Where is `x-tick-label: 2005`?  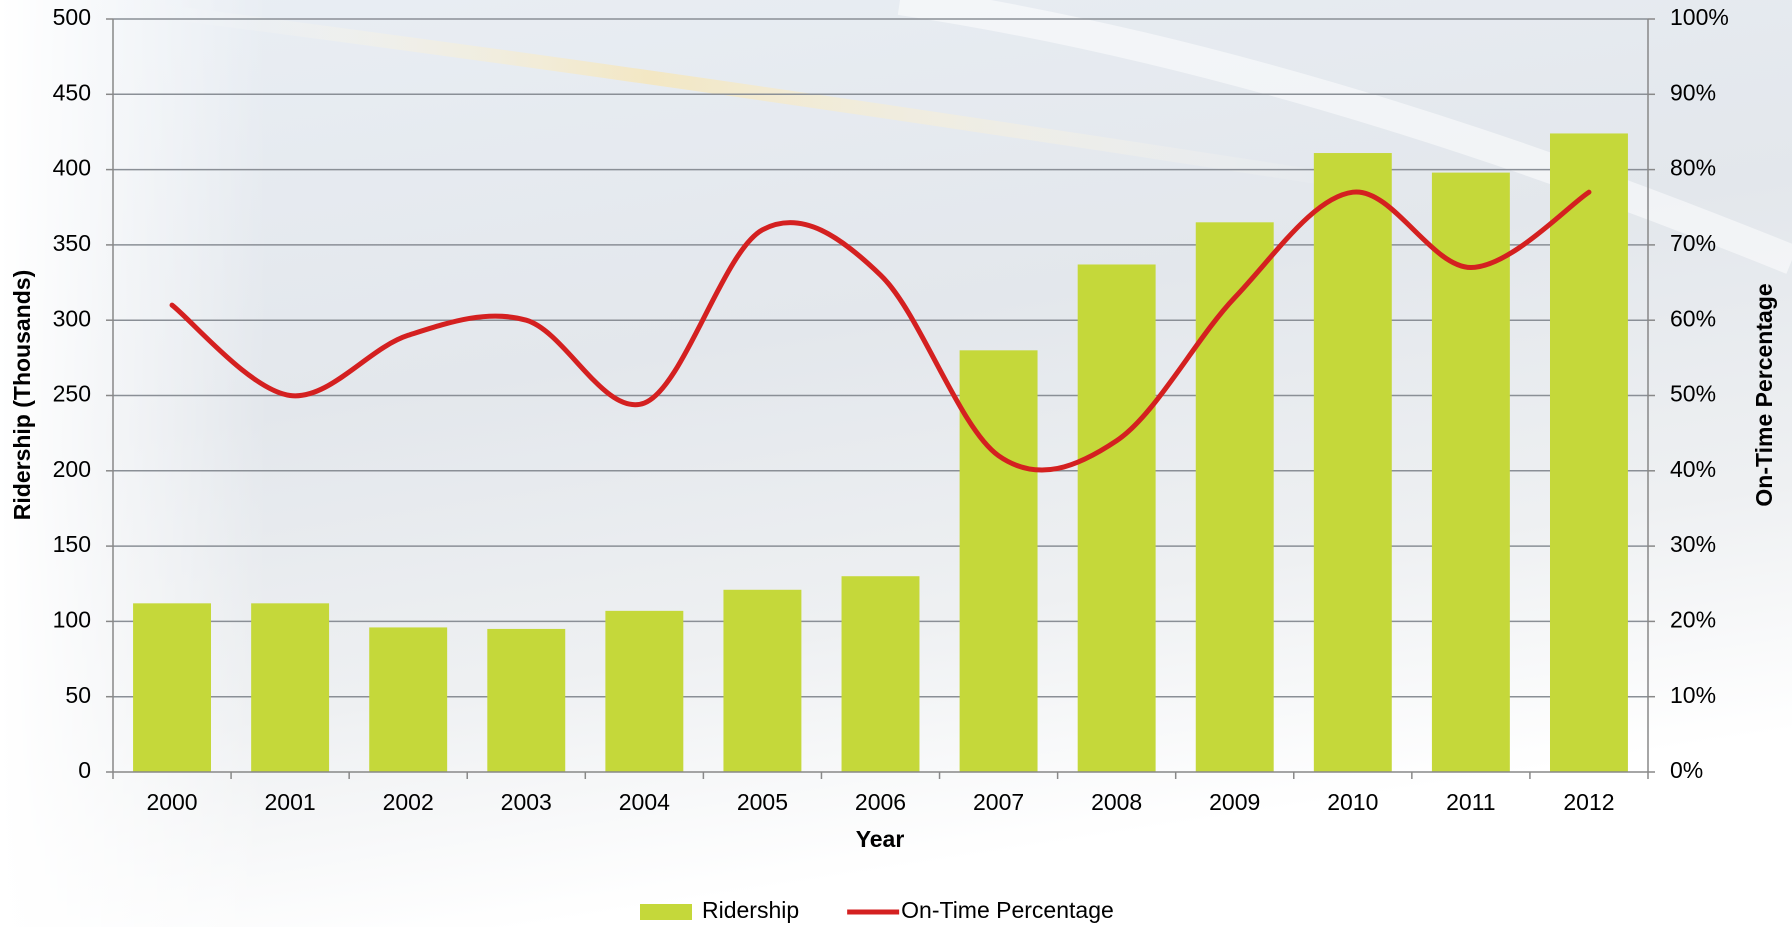 x-tick-label: 2005 is located at coordinates (762, 802).